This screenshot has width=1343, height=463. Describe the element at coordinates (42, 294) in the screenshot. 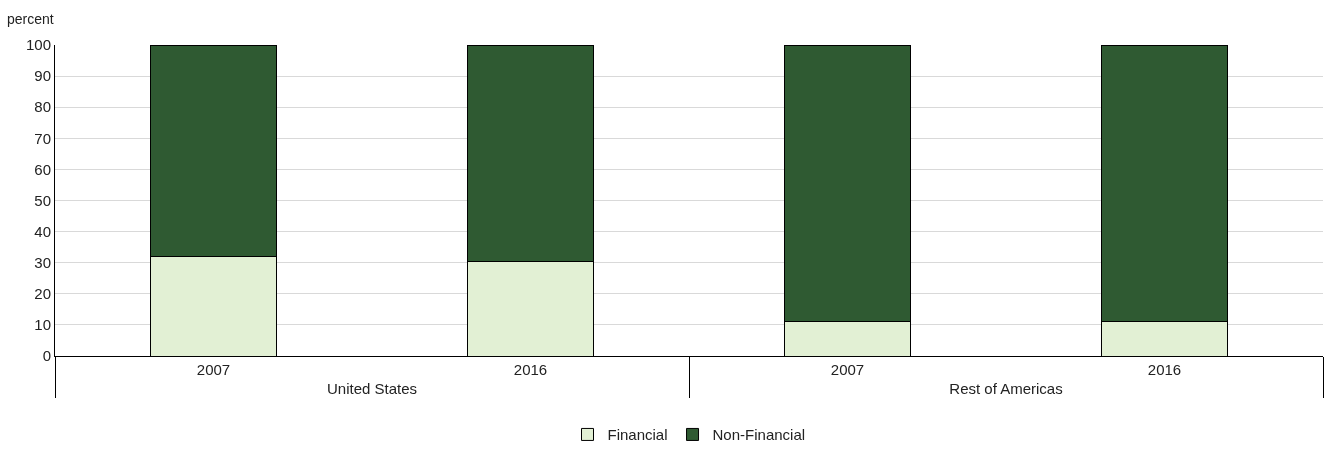

I see `y-tick-label: 20` at that location.